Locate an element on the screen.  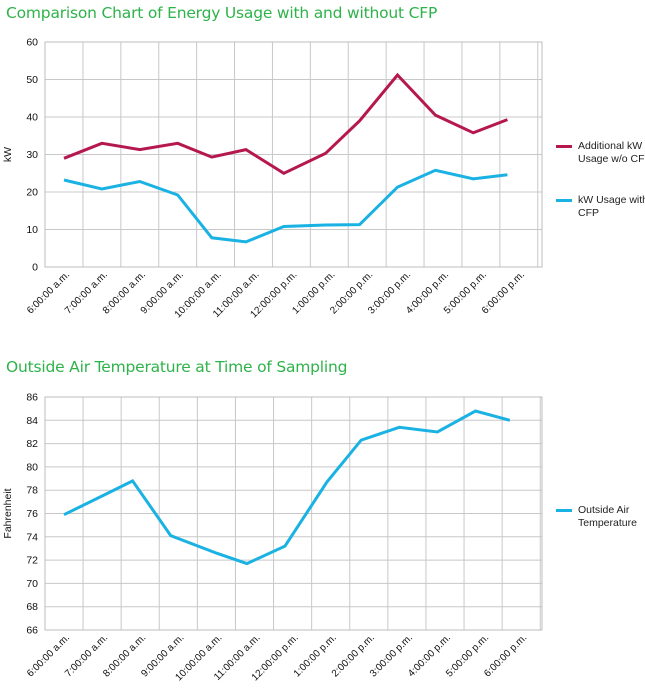
chart-1-y-tick-label: 10 is located at coordinates (32, 230).